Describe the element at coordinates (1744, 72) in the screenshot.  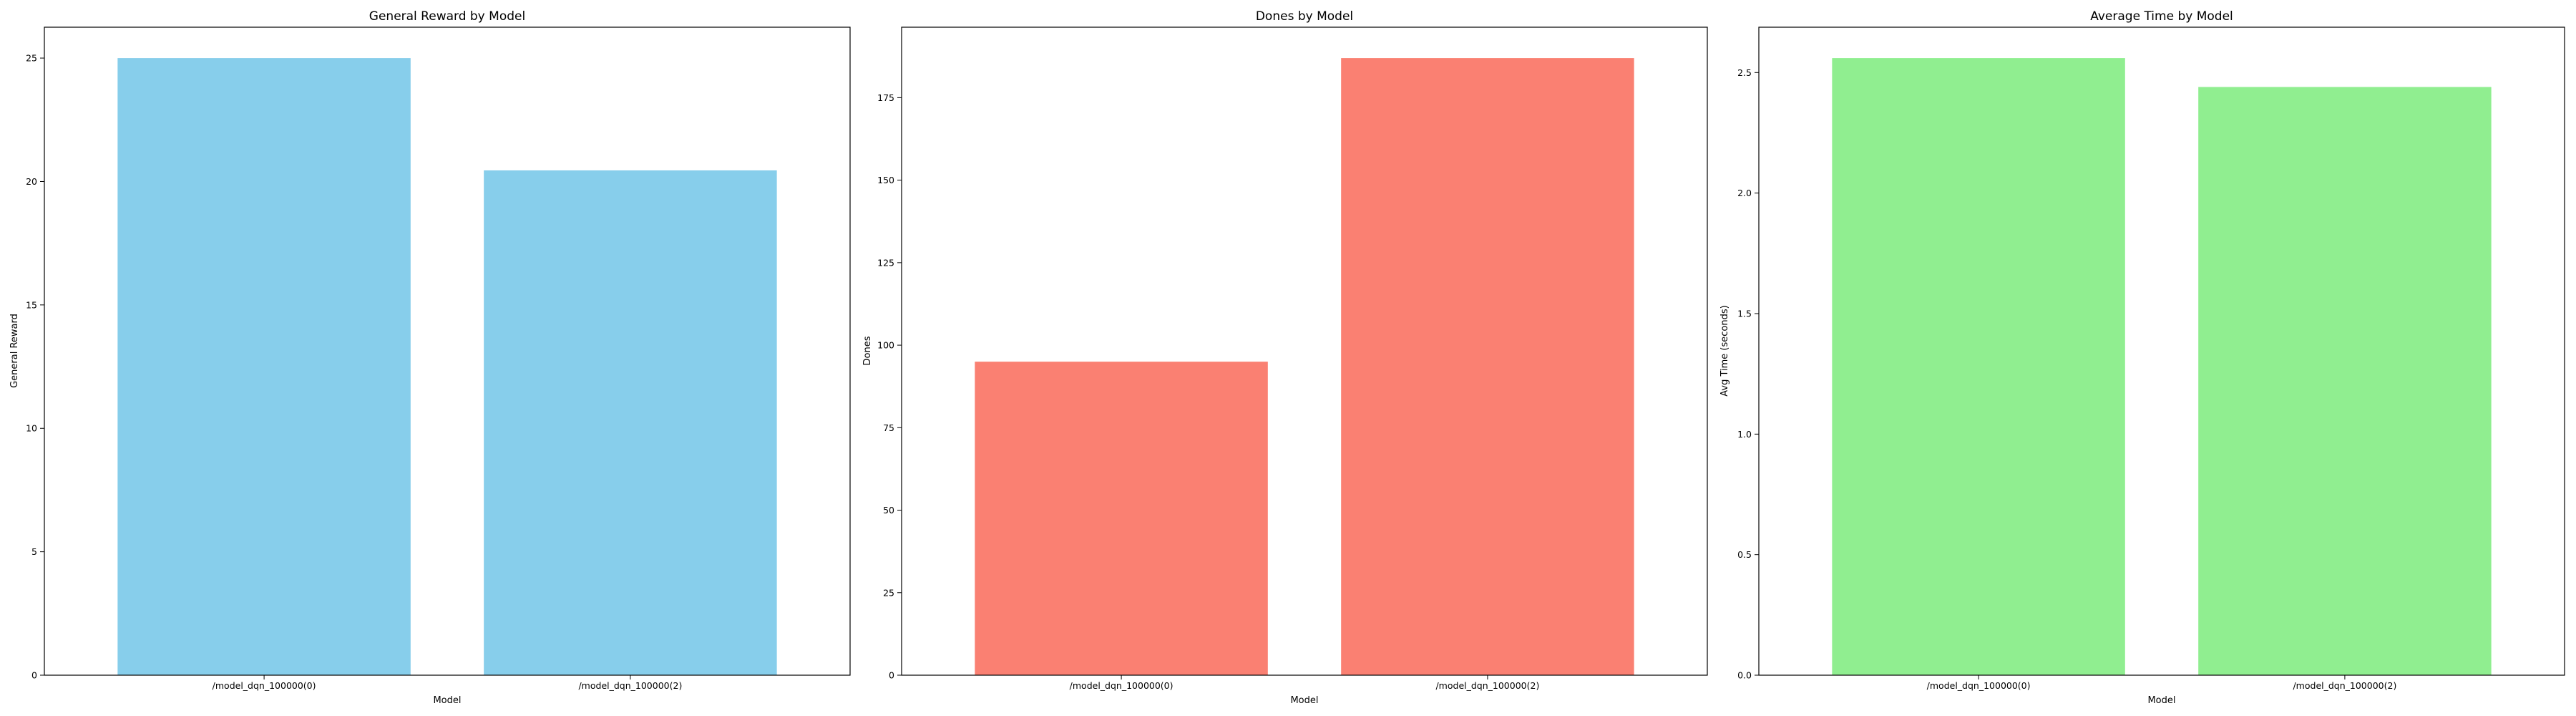
I see `y-tick-label: 2.5` at that location.